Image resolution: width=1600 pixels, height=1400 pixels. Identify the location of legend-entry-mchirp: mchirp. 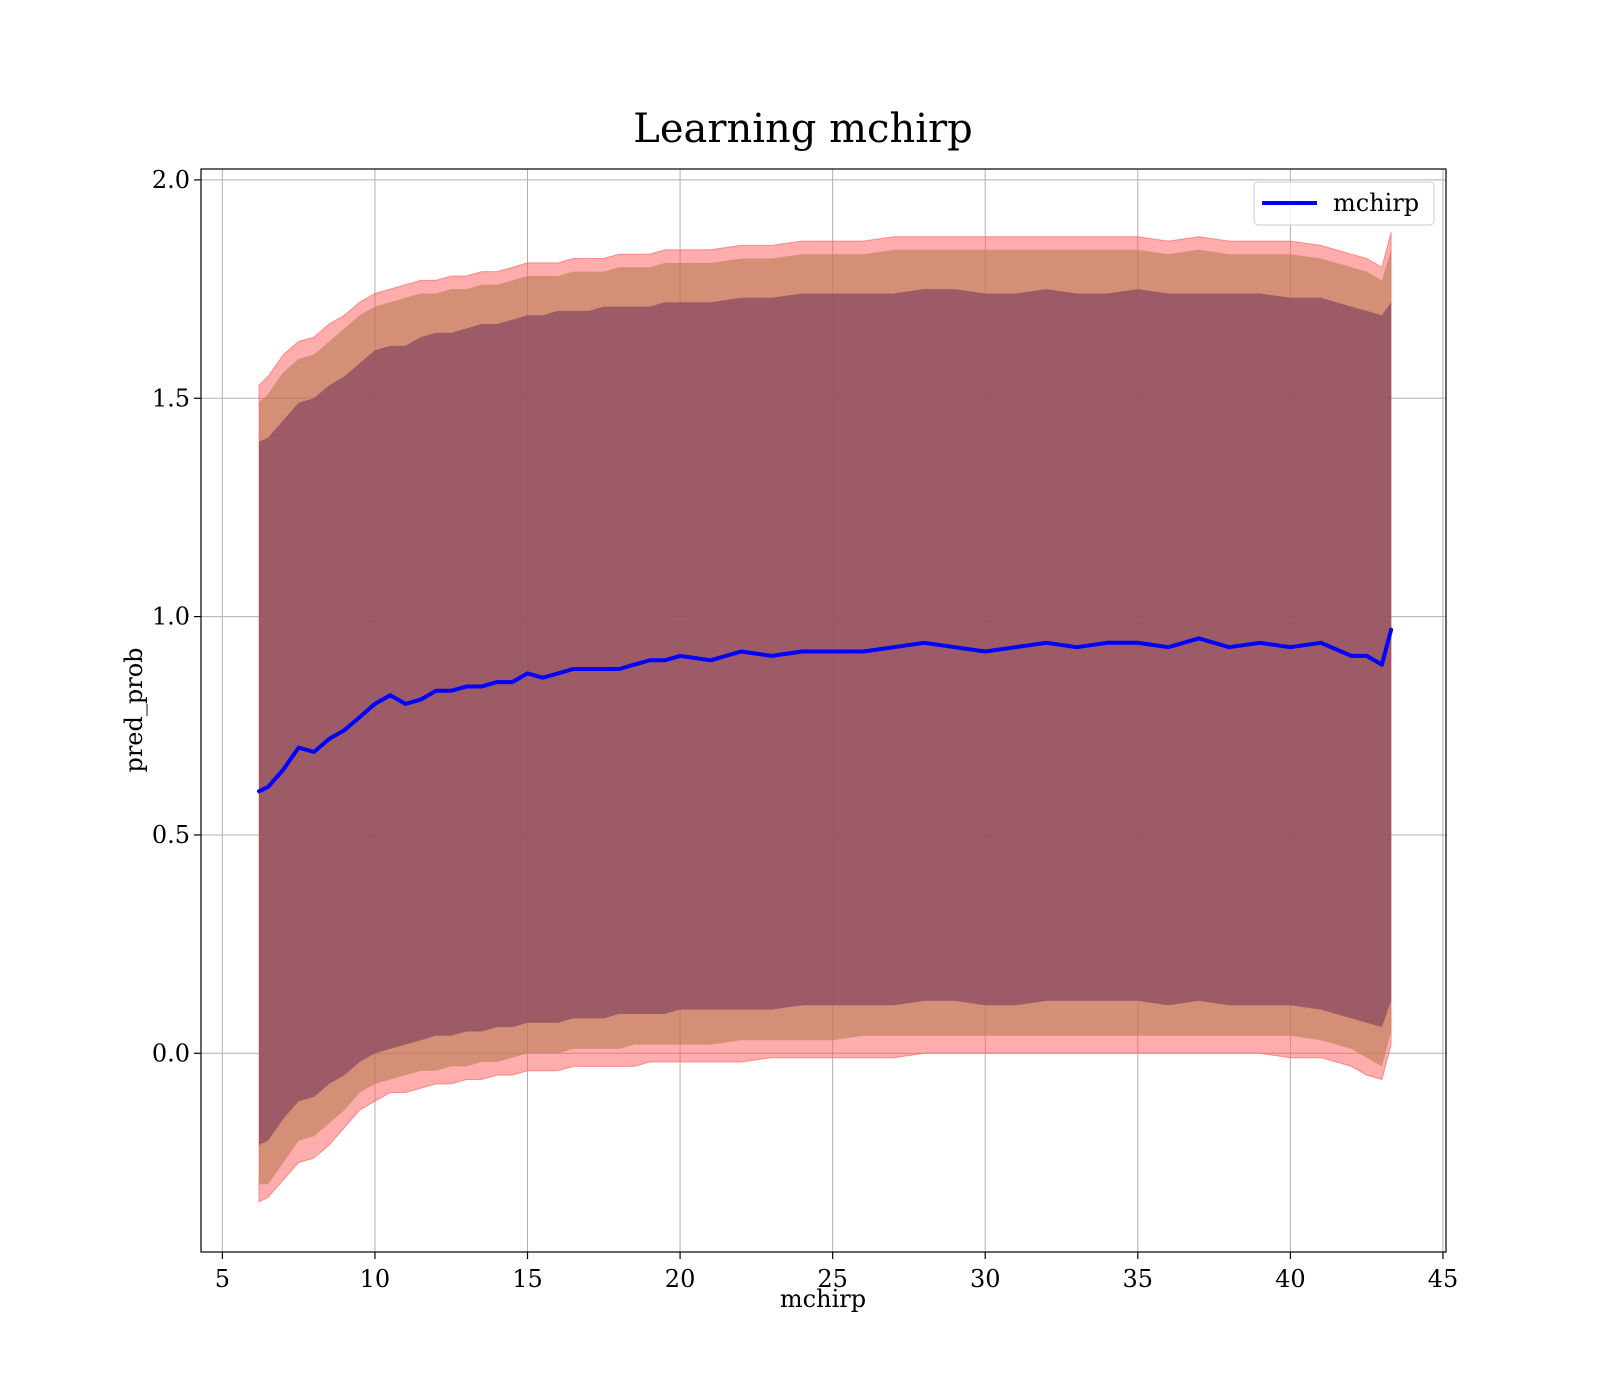
(1376, 203).